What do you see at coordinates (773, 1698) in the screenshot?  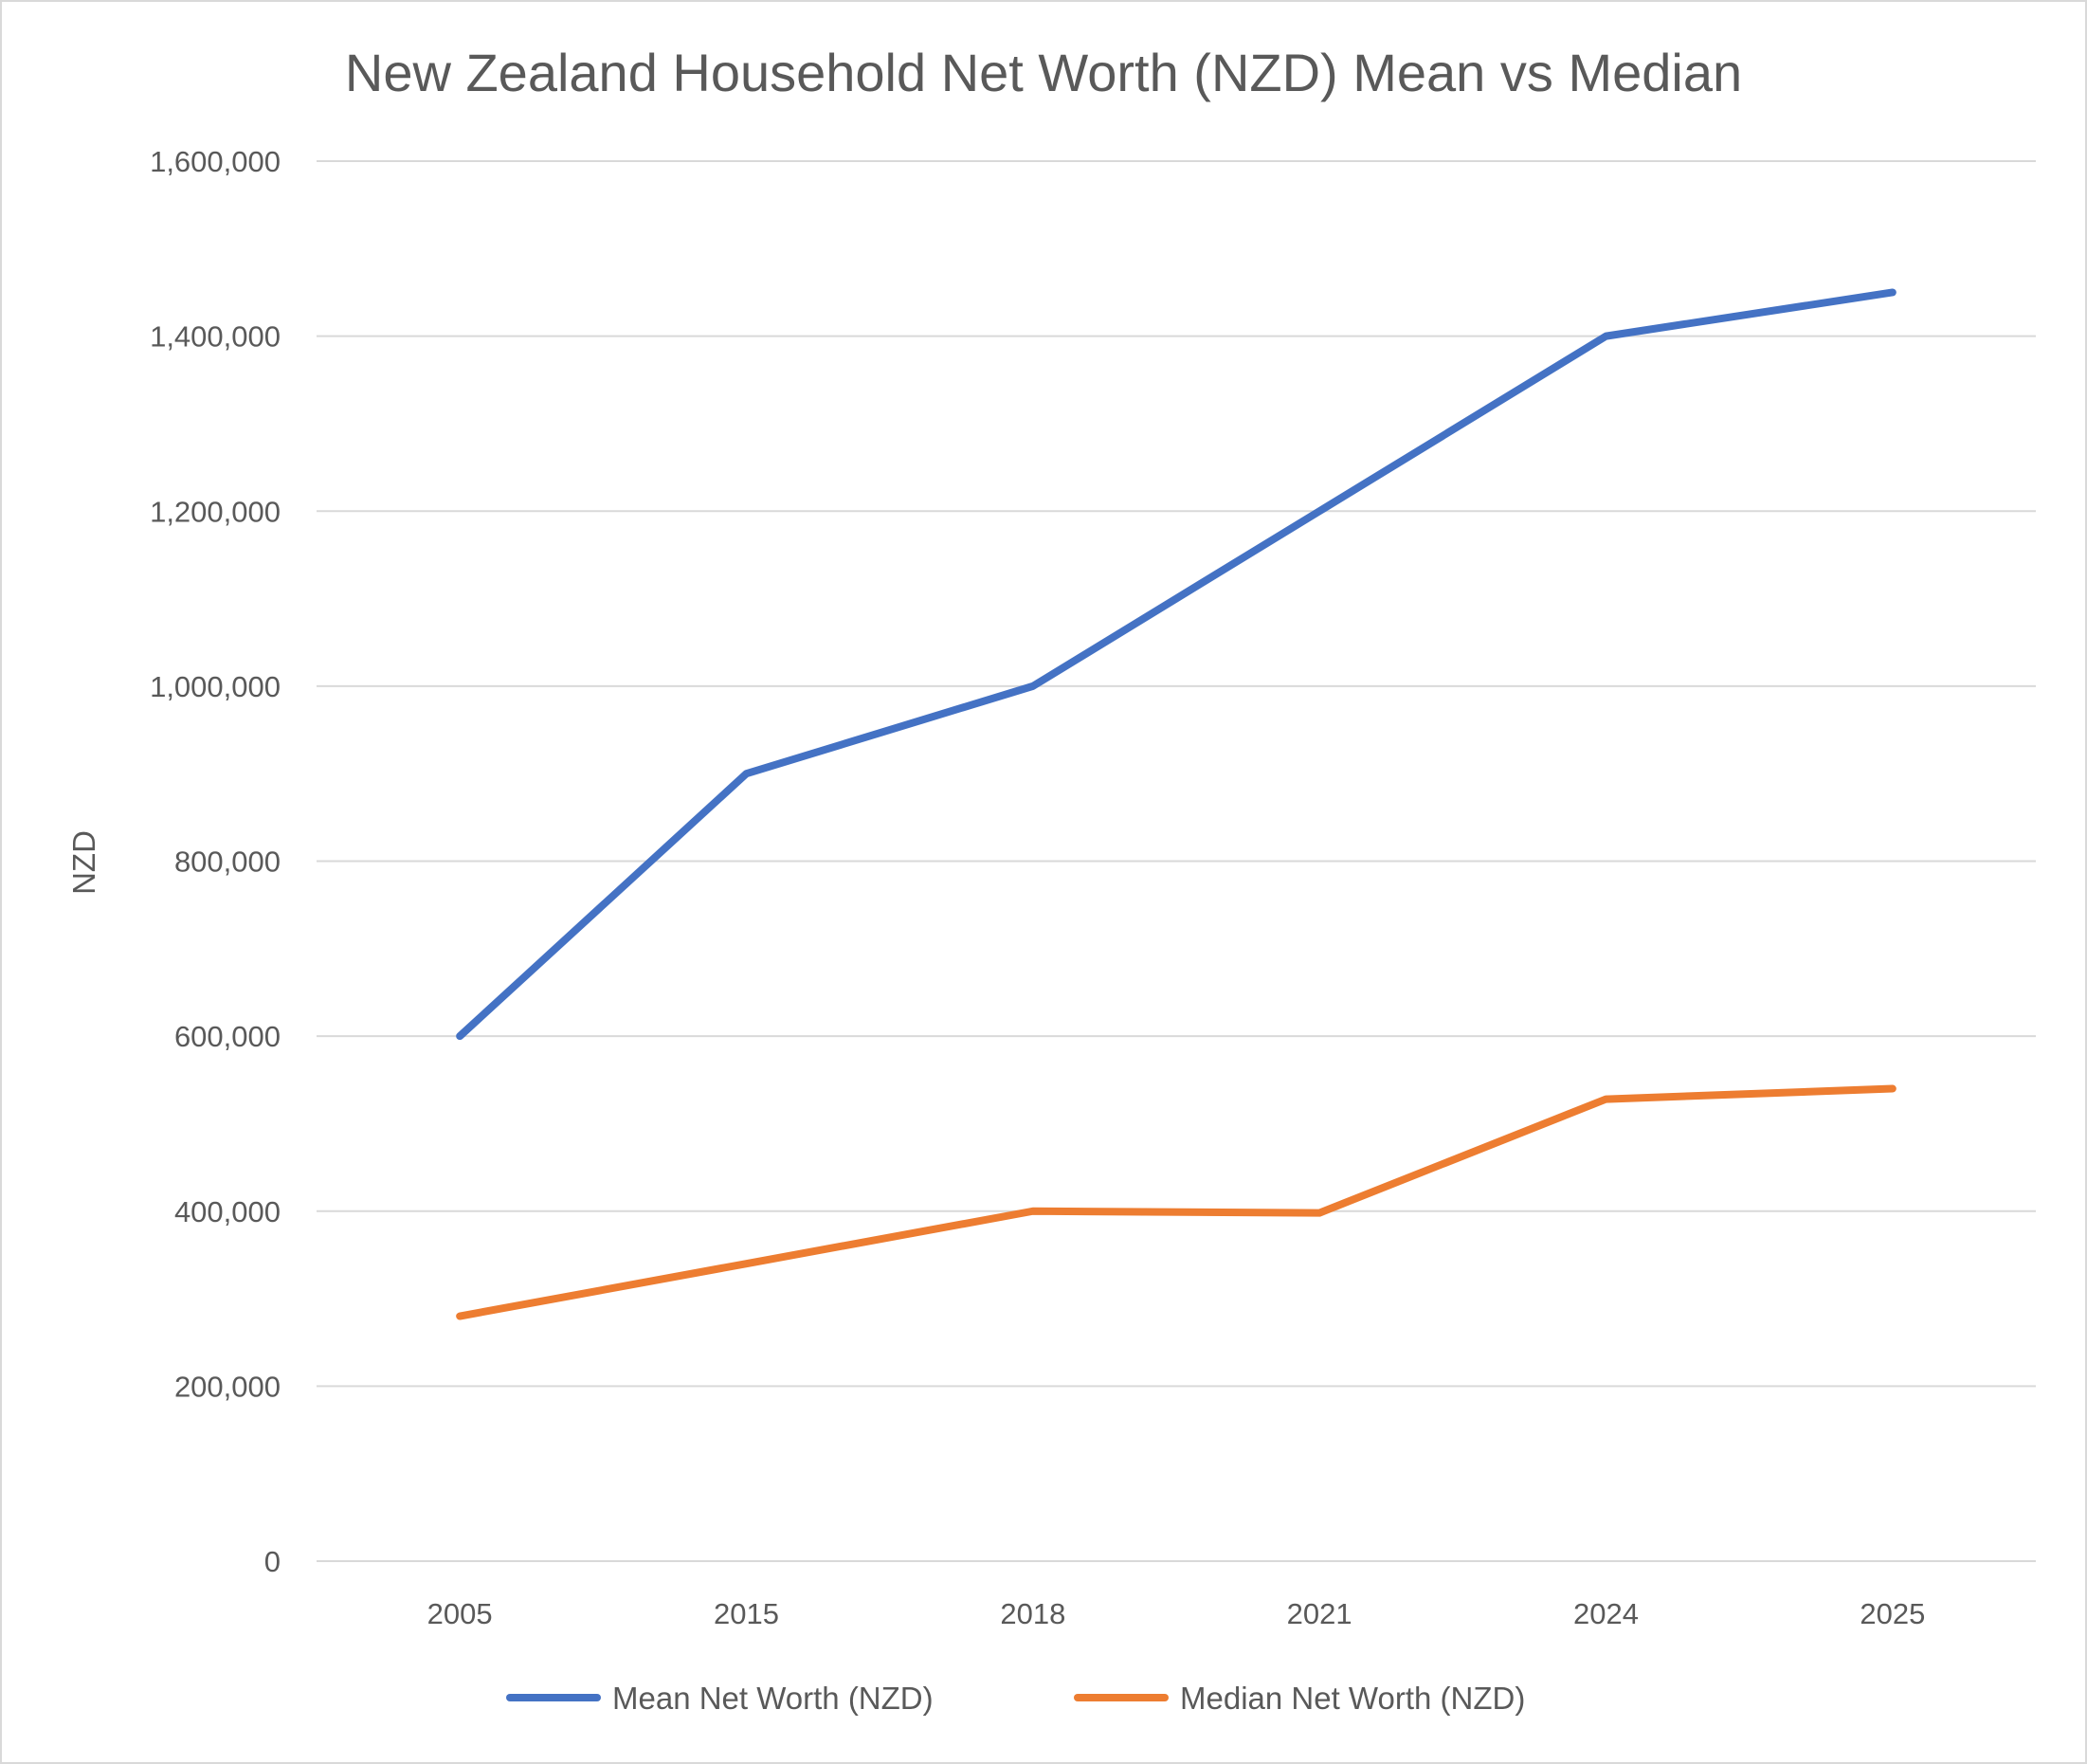 I see `legend-label: Mean Net Worth (NZD)` at bounding box center [773, 1698].